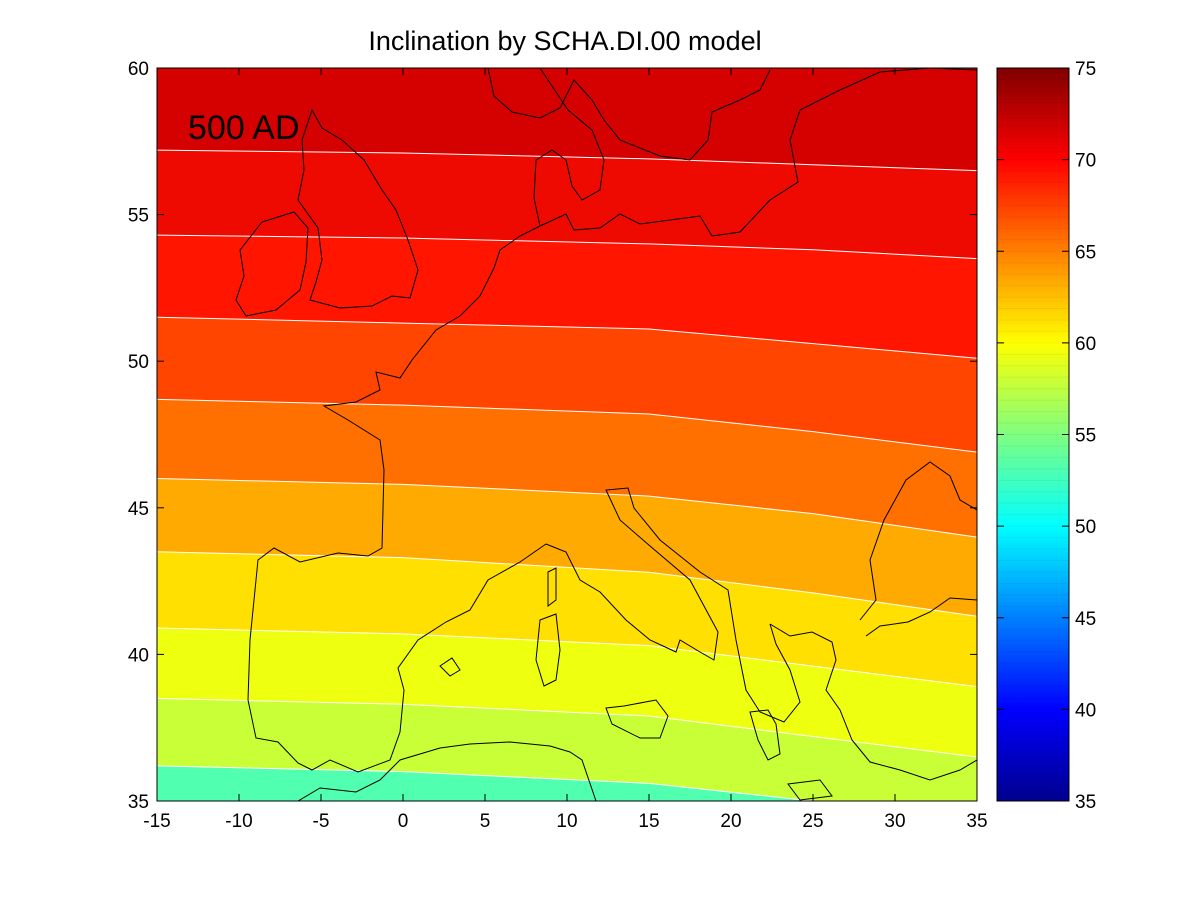 The height and width of the screenshot is (900, 1201). I want to click on colorbar-gradient, so click(1033, 434).